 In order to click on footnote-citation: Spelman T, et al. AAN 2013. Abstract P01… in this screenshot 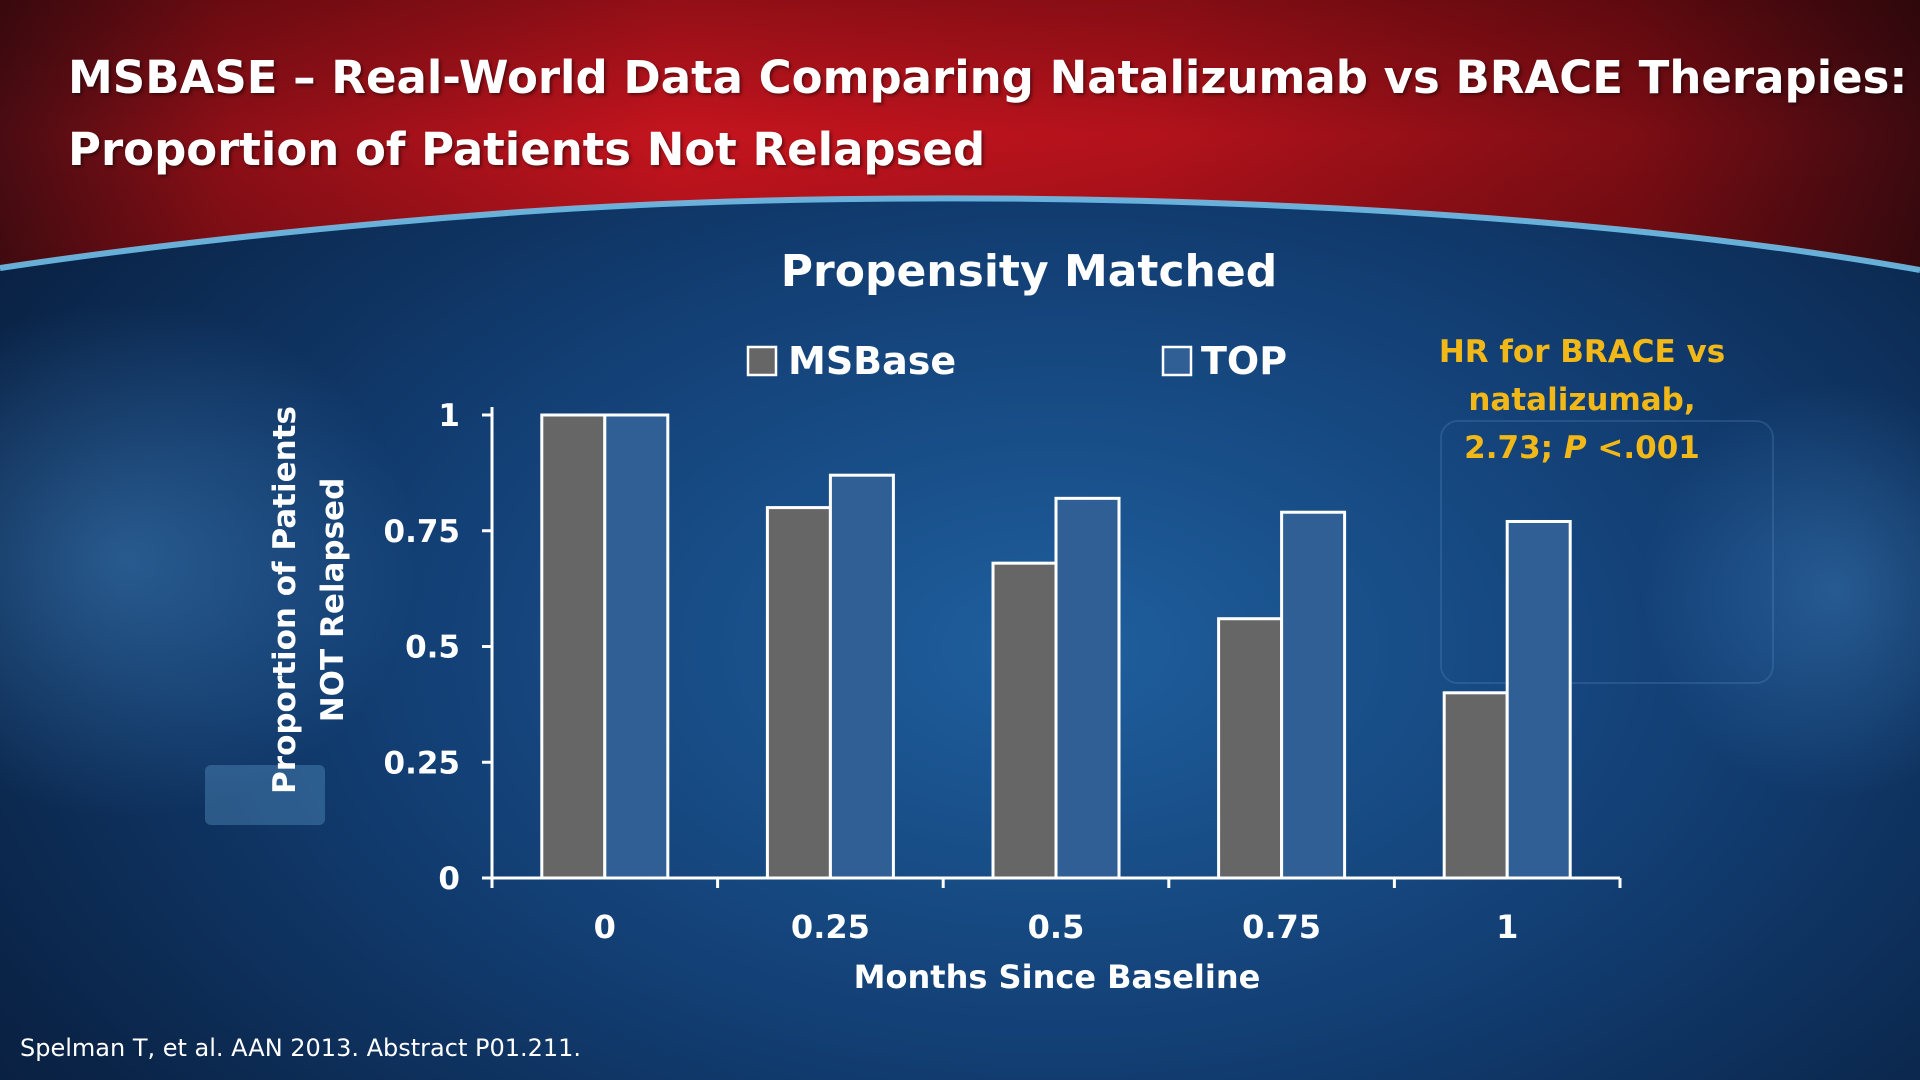, I will do `click(301, 1048)`.